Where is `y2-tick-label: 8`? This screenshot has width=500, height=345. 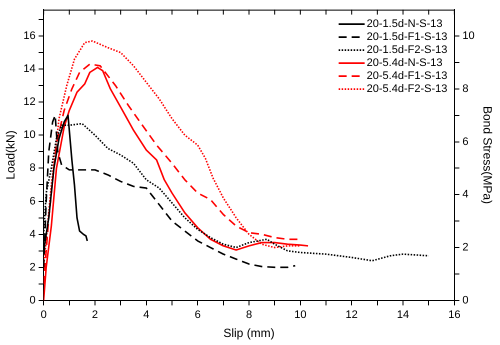 y2-tick-label: 8 is located at coordinates (465, 88).